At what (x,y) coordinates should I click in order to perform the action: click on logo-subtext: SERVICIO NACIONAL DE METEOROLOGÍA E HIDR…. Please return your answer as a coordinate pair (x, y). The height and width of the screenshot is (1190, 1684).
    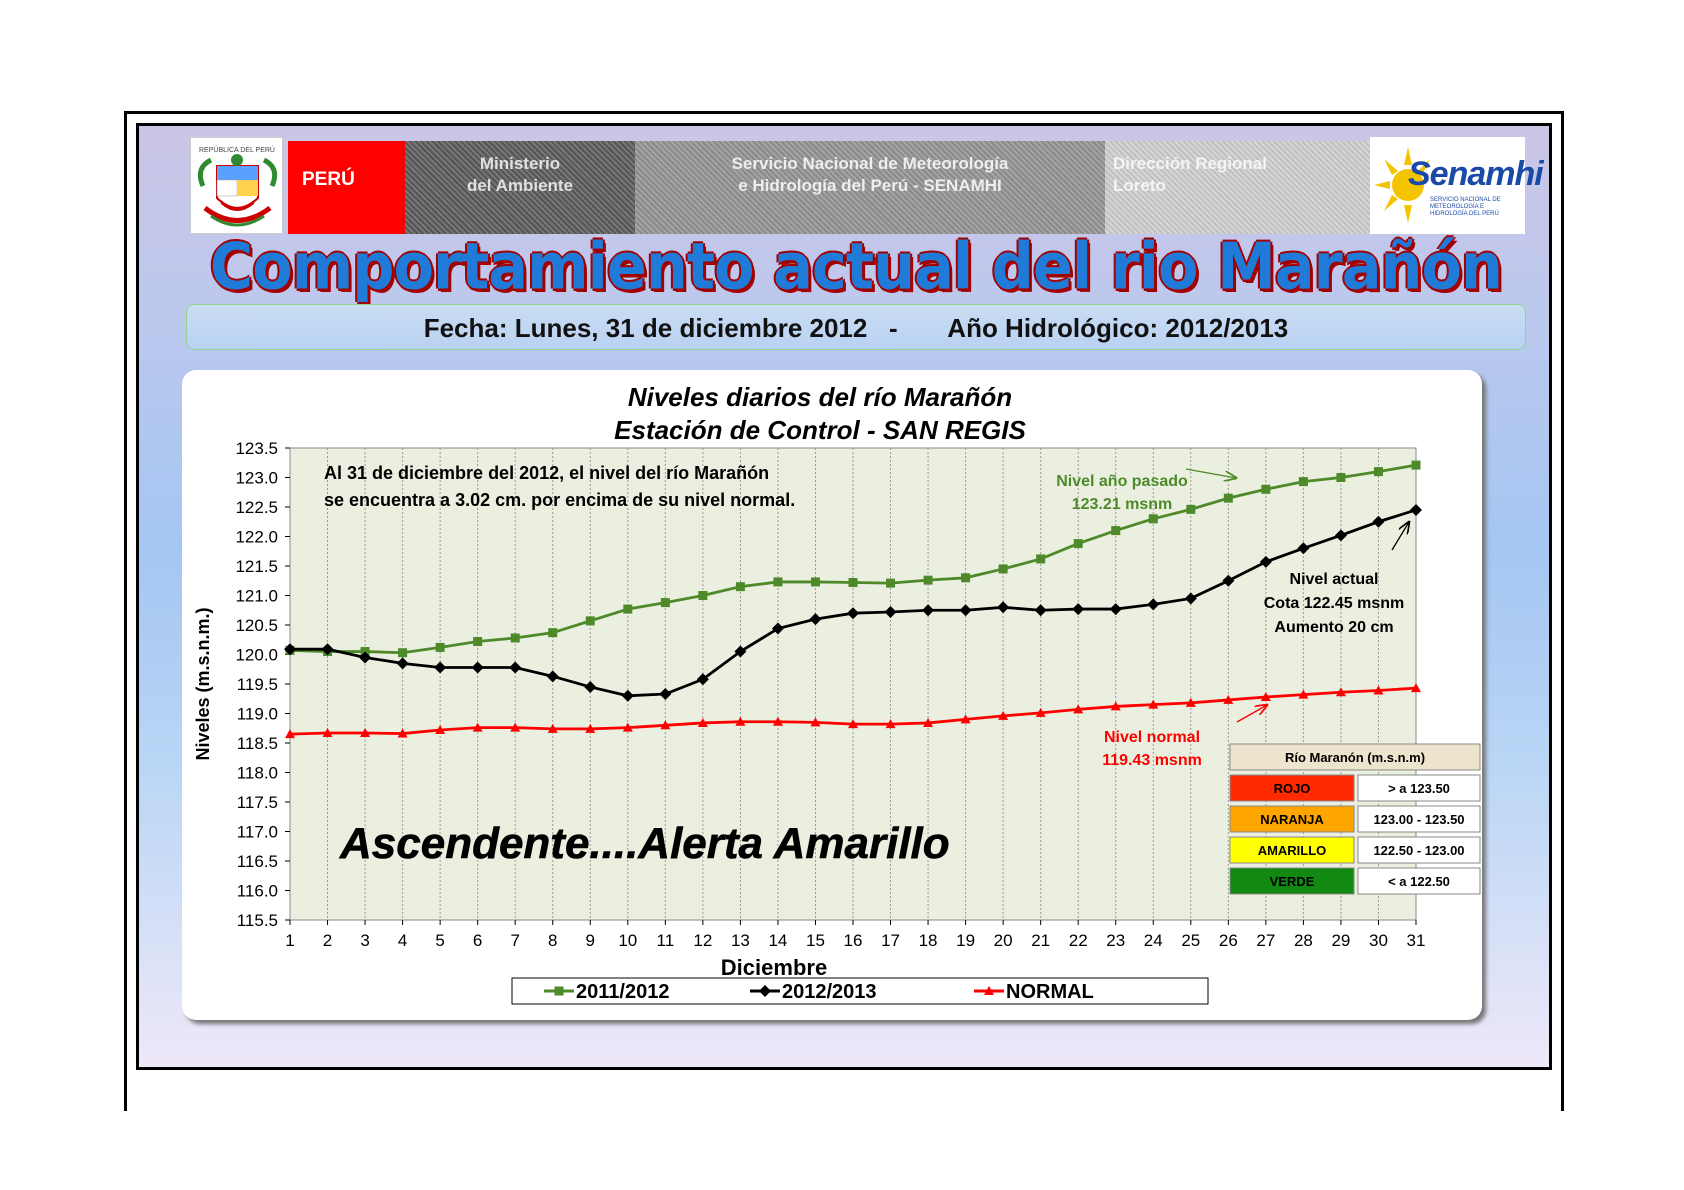
    Looking at the image, I should click on (1465, 207).